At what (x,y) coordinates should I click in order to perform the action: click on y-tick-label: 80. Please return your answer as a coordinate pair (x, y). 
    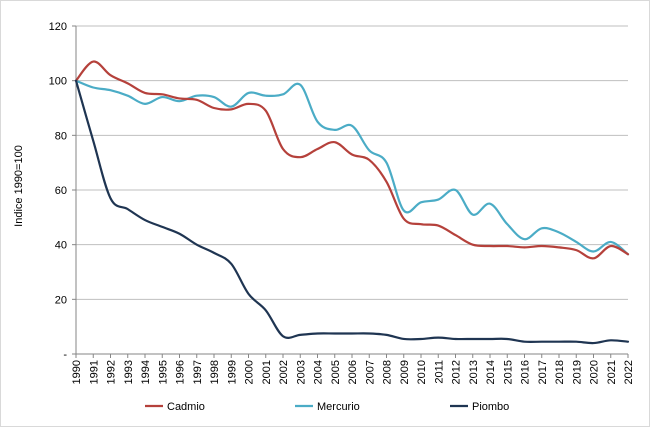
    Looking at the image, I should click on (61, 136).